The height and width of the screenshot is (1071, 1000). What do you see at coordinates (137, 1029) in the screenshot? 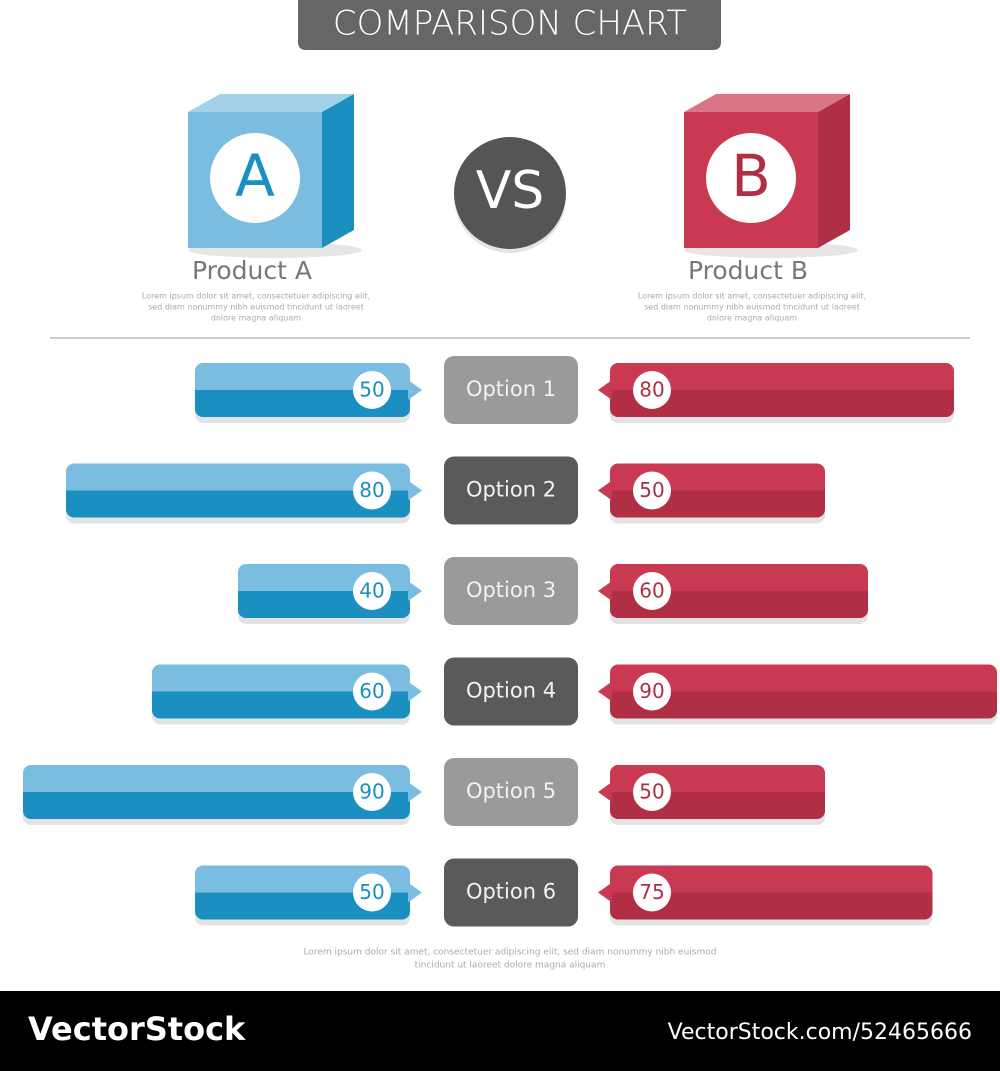
I see `brand: VectorStock` at bounding box center [137, 1029].